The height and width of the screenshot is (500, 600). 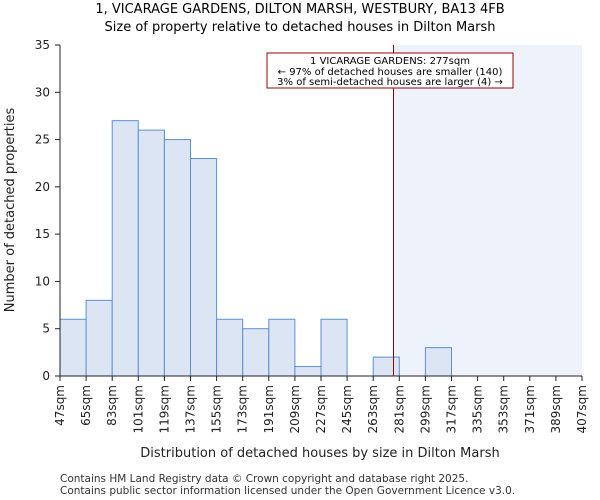 I want to click on x-tick-label-173sqm: 173sqm, so click(x=243, y=409).